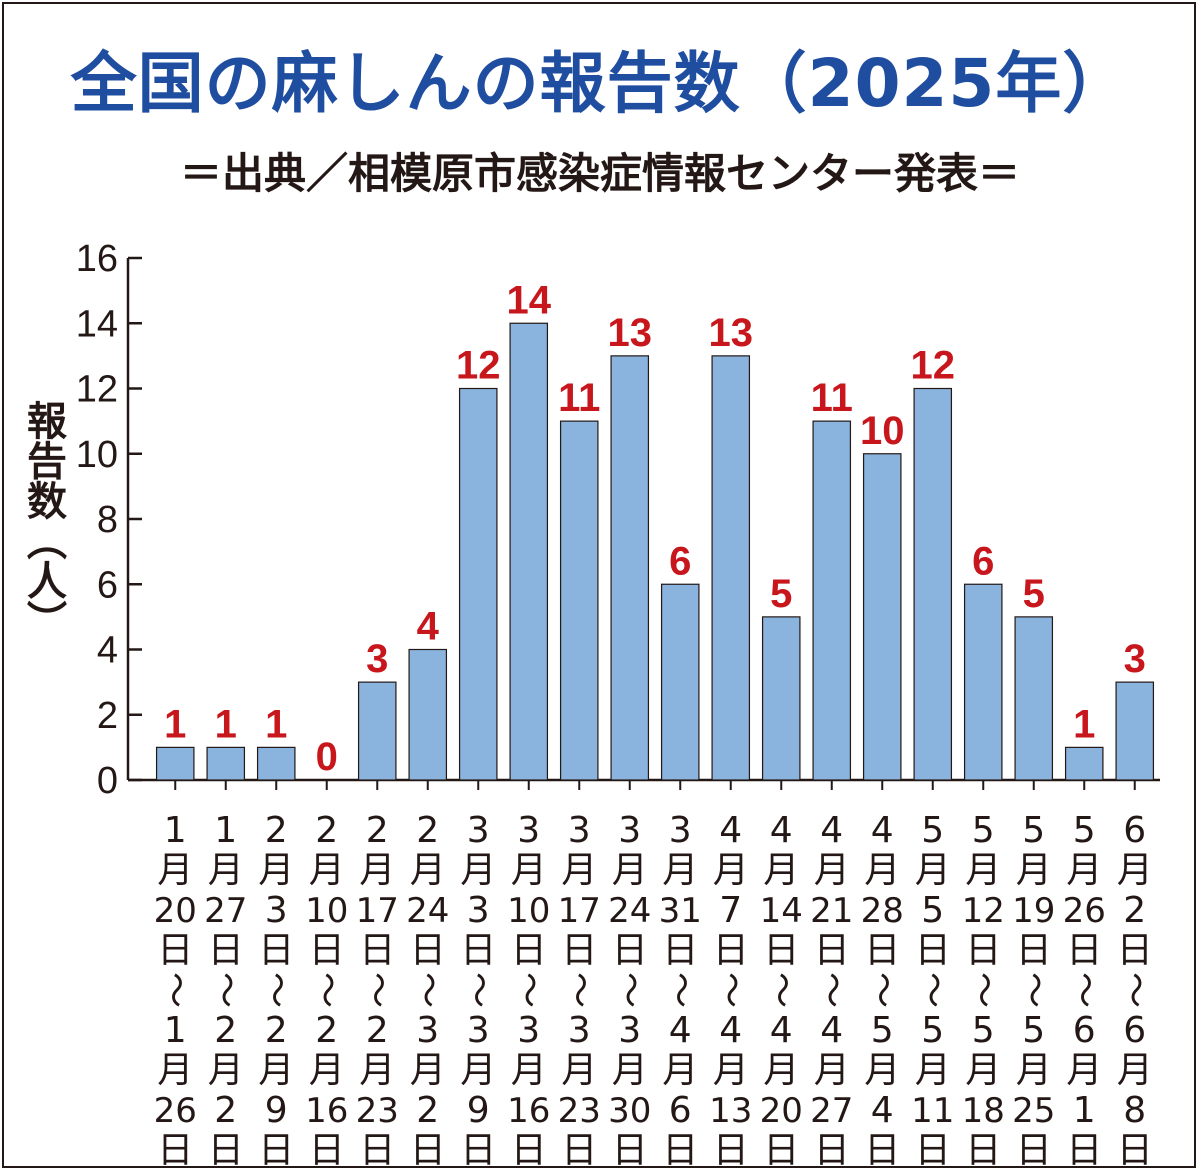 This screenshot has width=1200, height=1172. Describe the element at coordinates (599, 173) in the screenshot. I see `chart-subtitle: ＝出典／相模原市感染症情報センター発表＝` at that location.